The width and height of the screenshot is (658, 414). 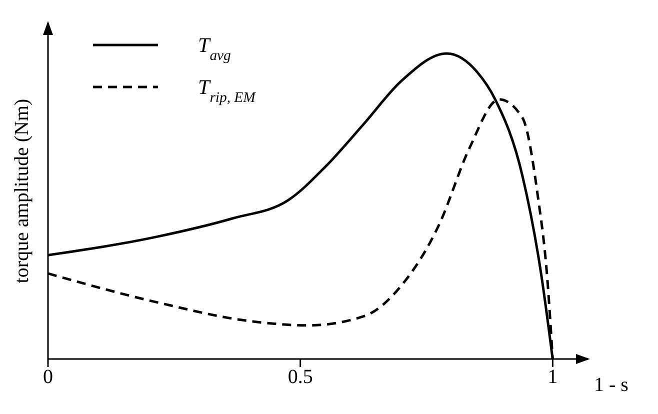 What do you see at coordinates (611, 385) in the screenshot?
I see `x-axis-title: 1 - s` at bounding box center [611, 385].